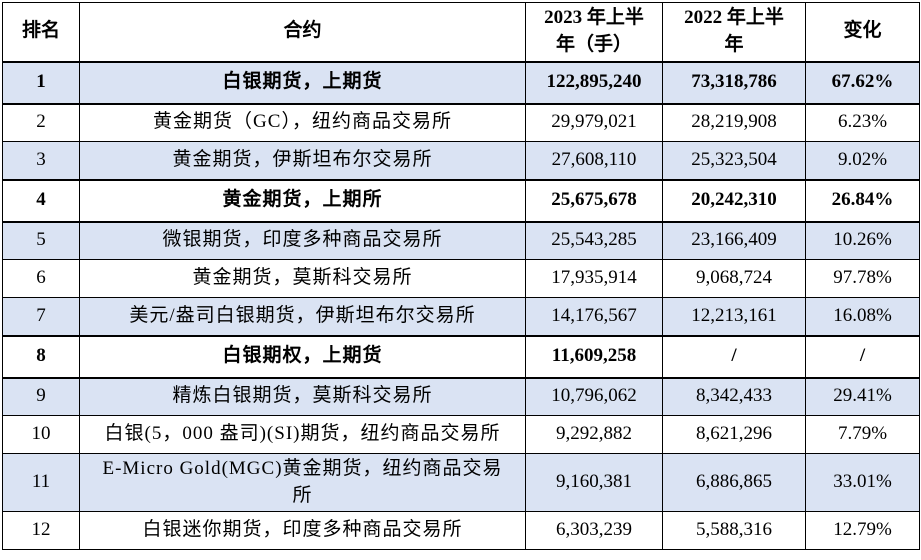 Image resolution: width=921 pixels, height=560 pixels. Describe the element at coordinates (594, 200) in the screenshot. I see `cell-2023-h1: 25,675,678` at that location.